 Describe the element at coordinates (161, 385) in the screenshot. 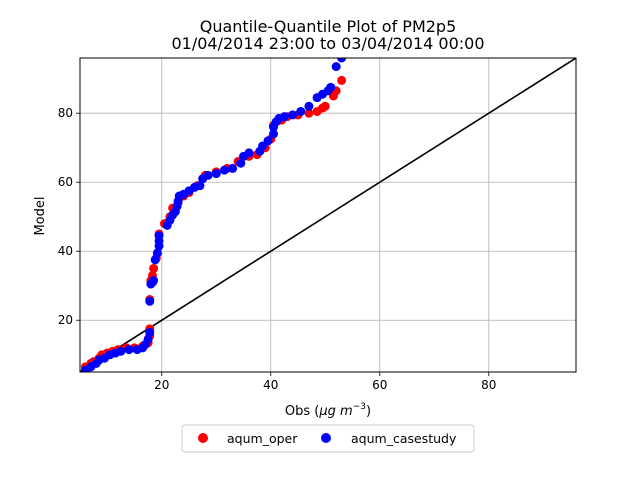

I see `x-tick-label: 20` at that location.